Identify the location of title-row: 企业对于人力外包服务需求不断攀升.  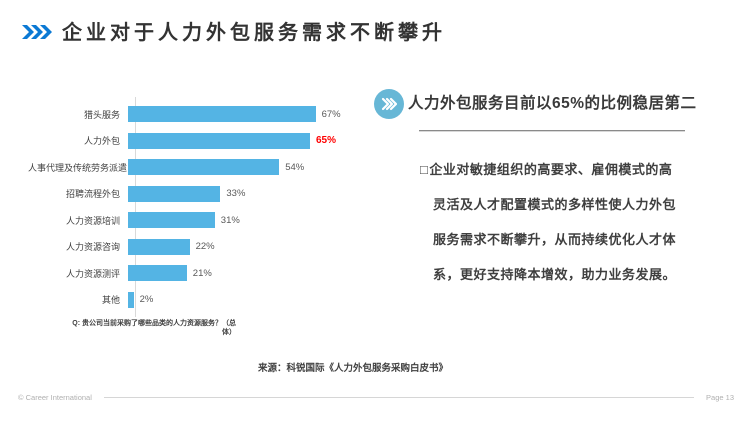
(234, 30).